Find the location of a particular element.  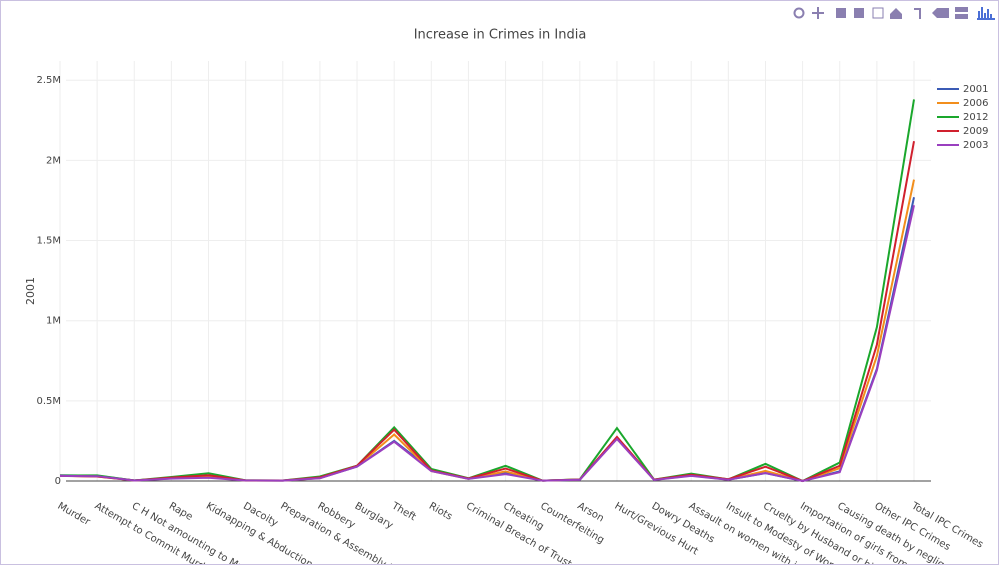

y-tick-label: 0.5M is located at coordinates (48, 401).